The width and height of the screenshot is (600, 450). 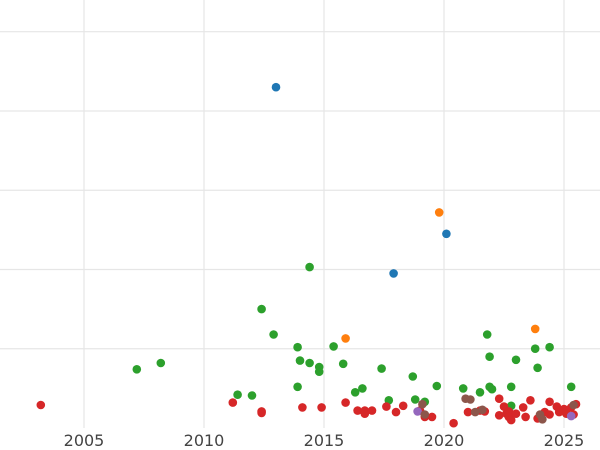 I want to click on x-tick-label: 2015, so click(x=324, y=440).